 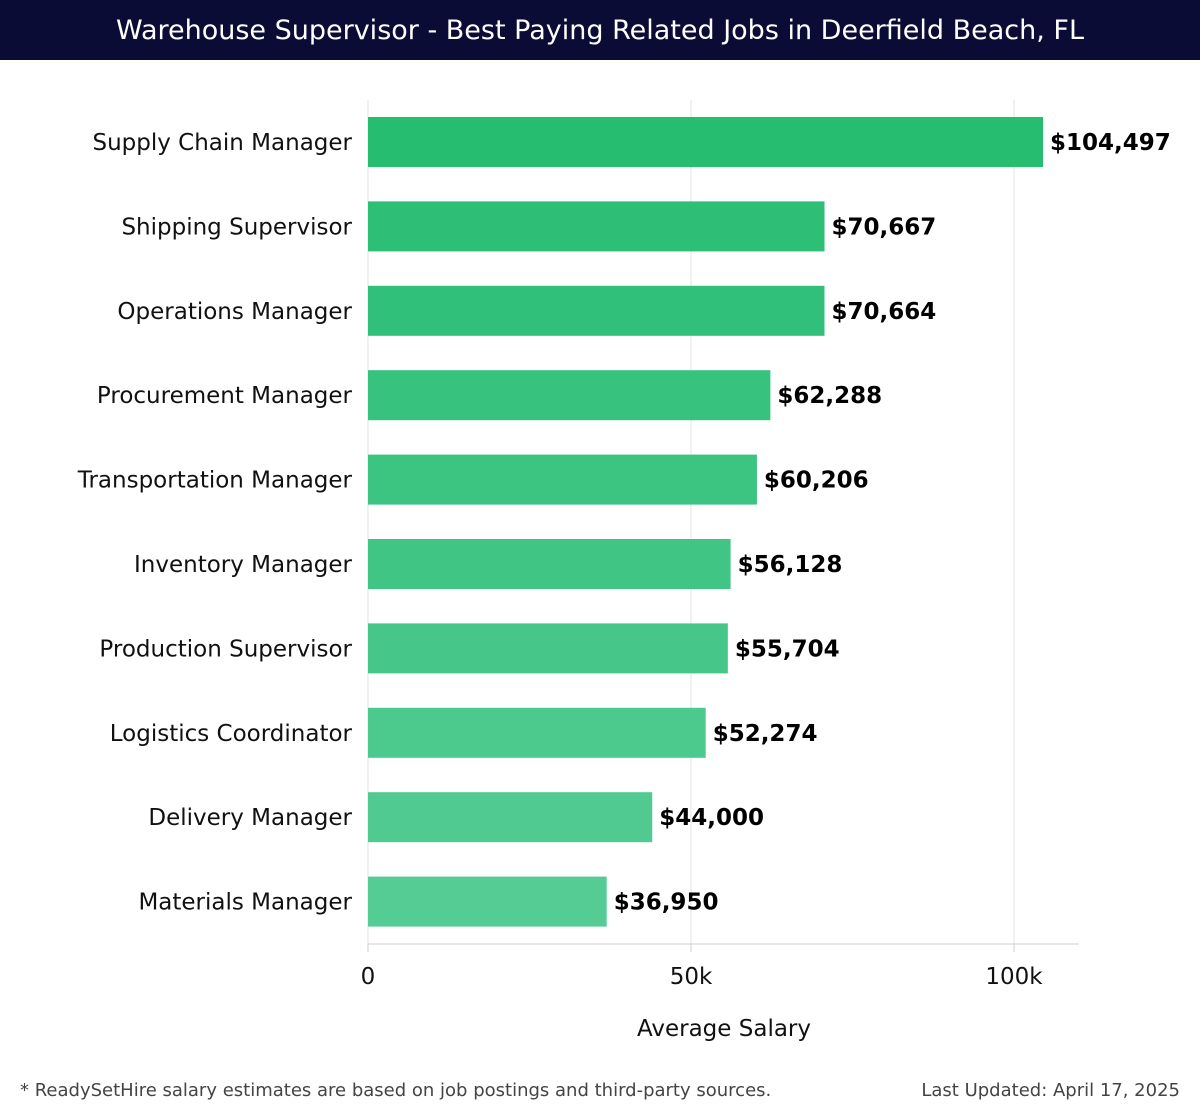 I want to click on value-label: $55,704, so click(x=787, y=649).